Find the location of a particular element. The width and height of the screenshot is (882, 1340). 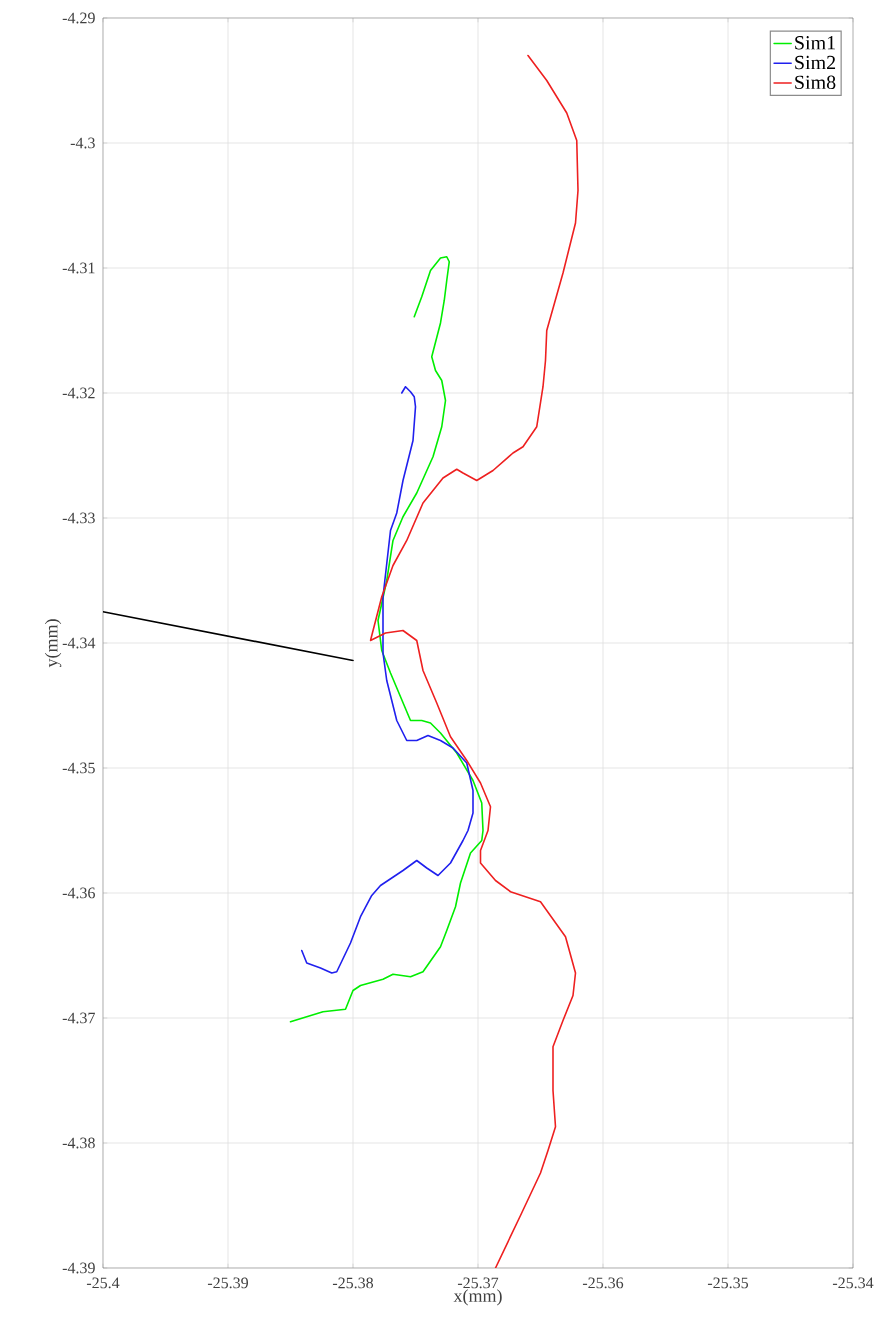

y-tick-label: -4.37 is located at coordinates (79, 1018).